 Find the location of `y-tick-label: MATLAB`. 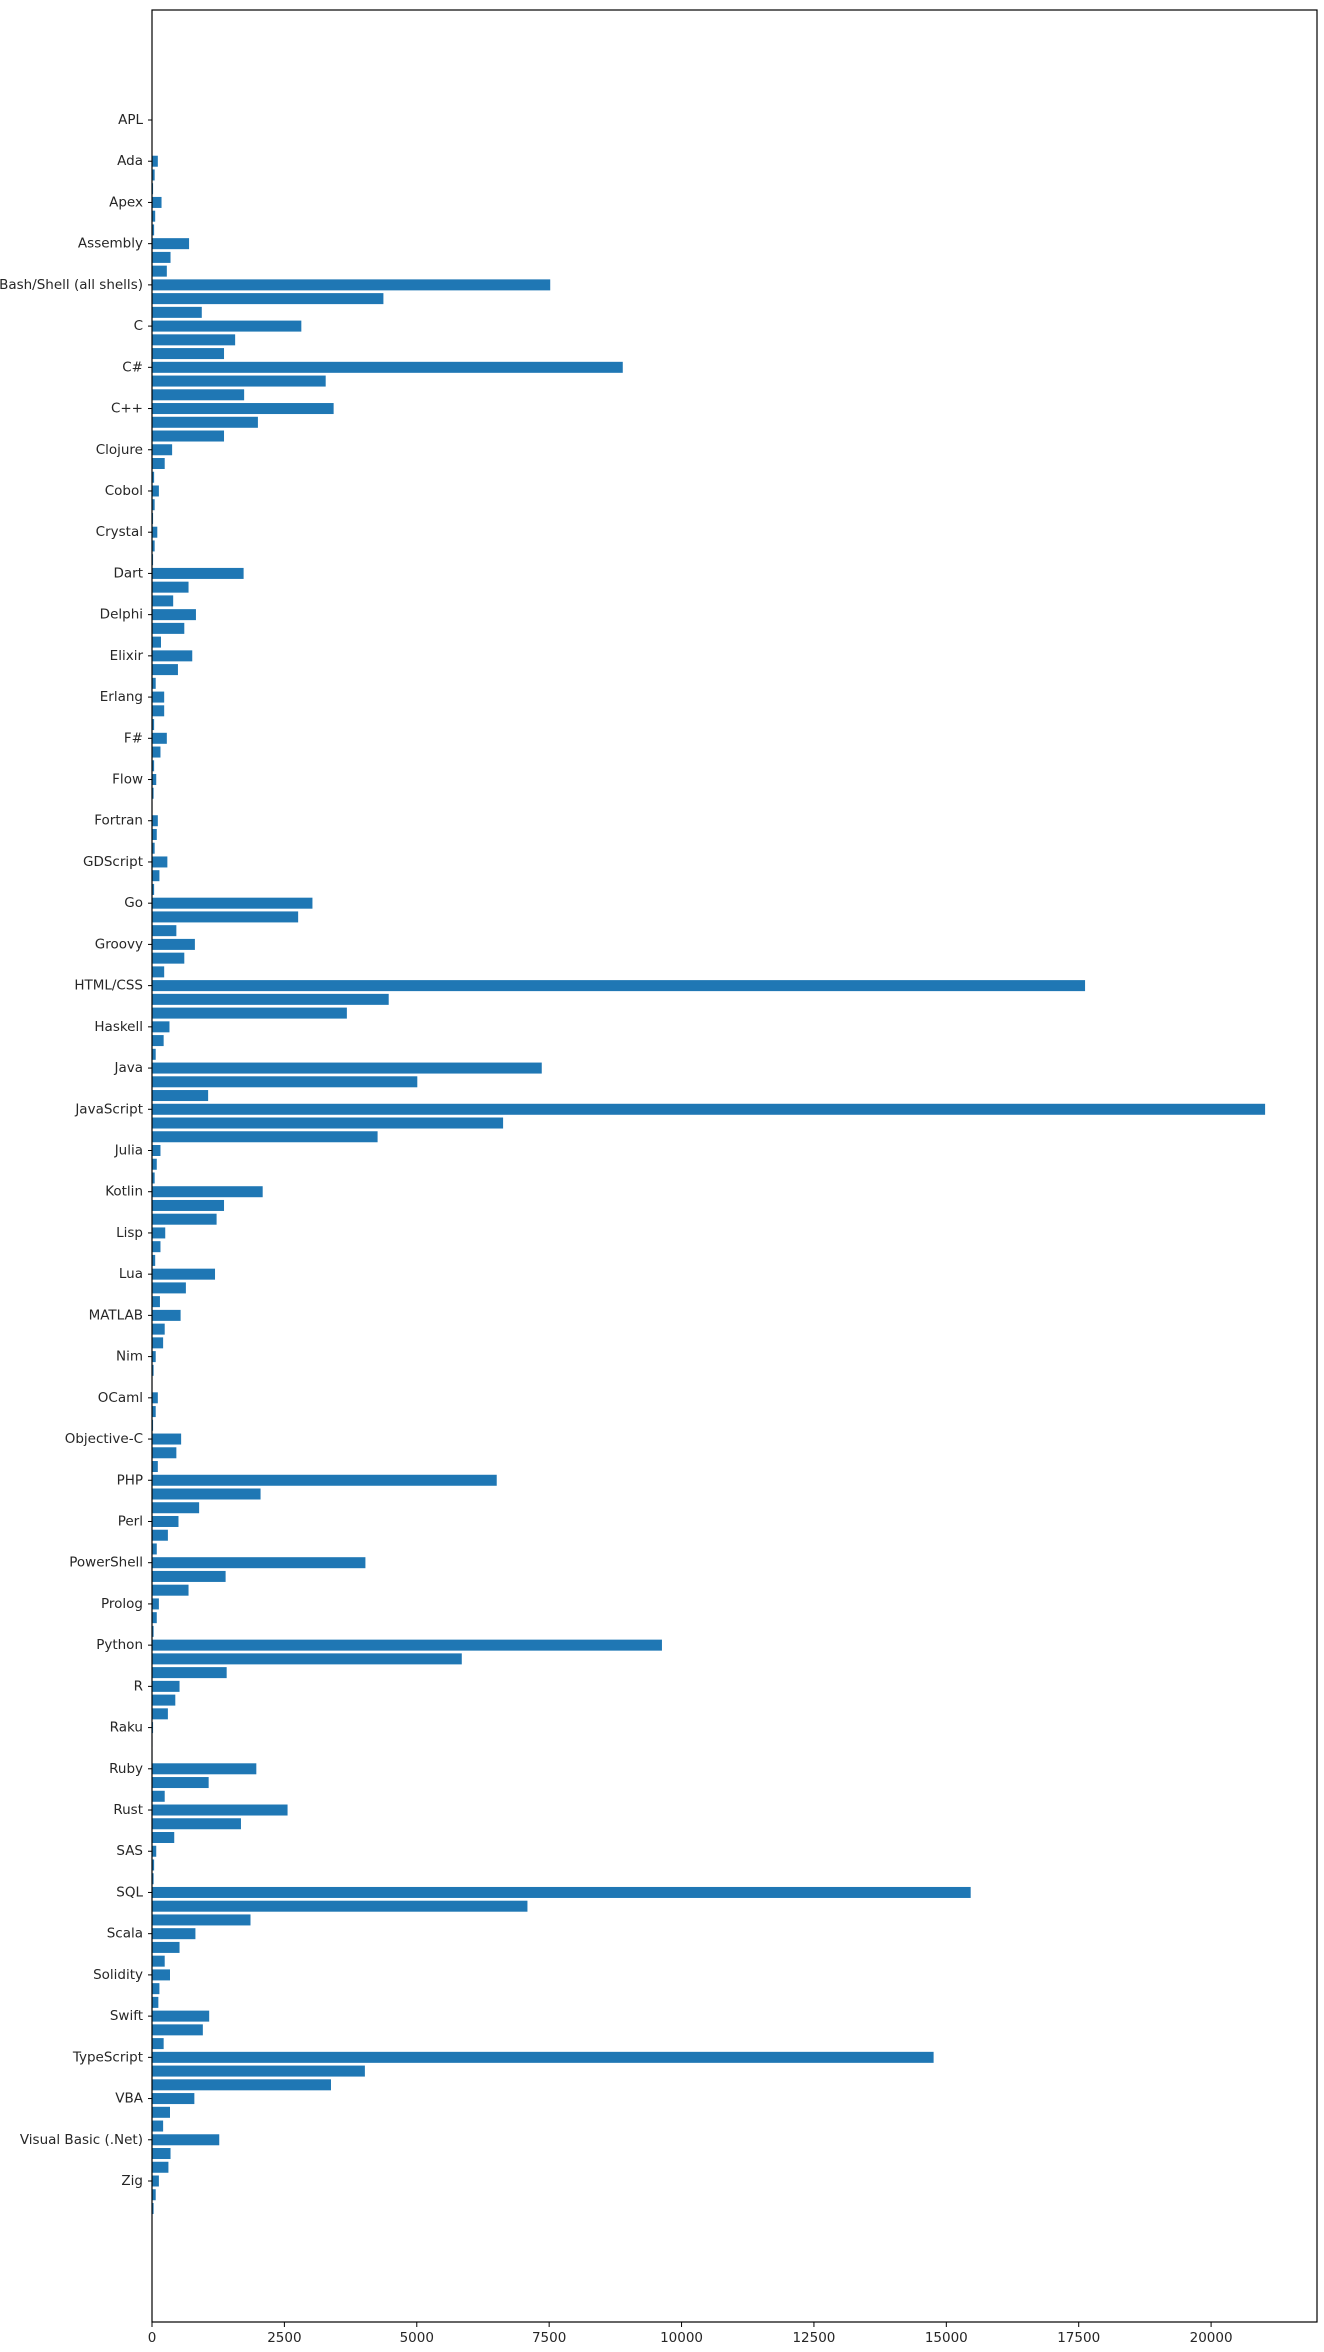

y-tick-label: MATLAB is located at coordinates (116, 1315).